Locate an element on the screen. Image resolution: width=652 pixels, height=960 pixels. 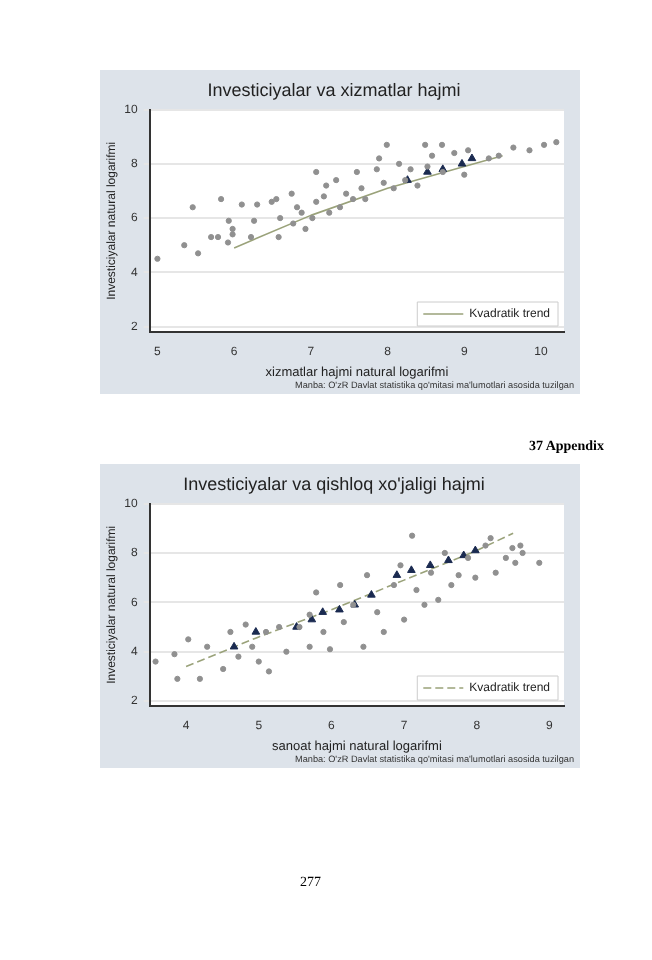
chart-title: Investiciyalar va xizmatlar hajmi is located at coordinates (334, 89).